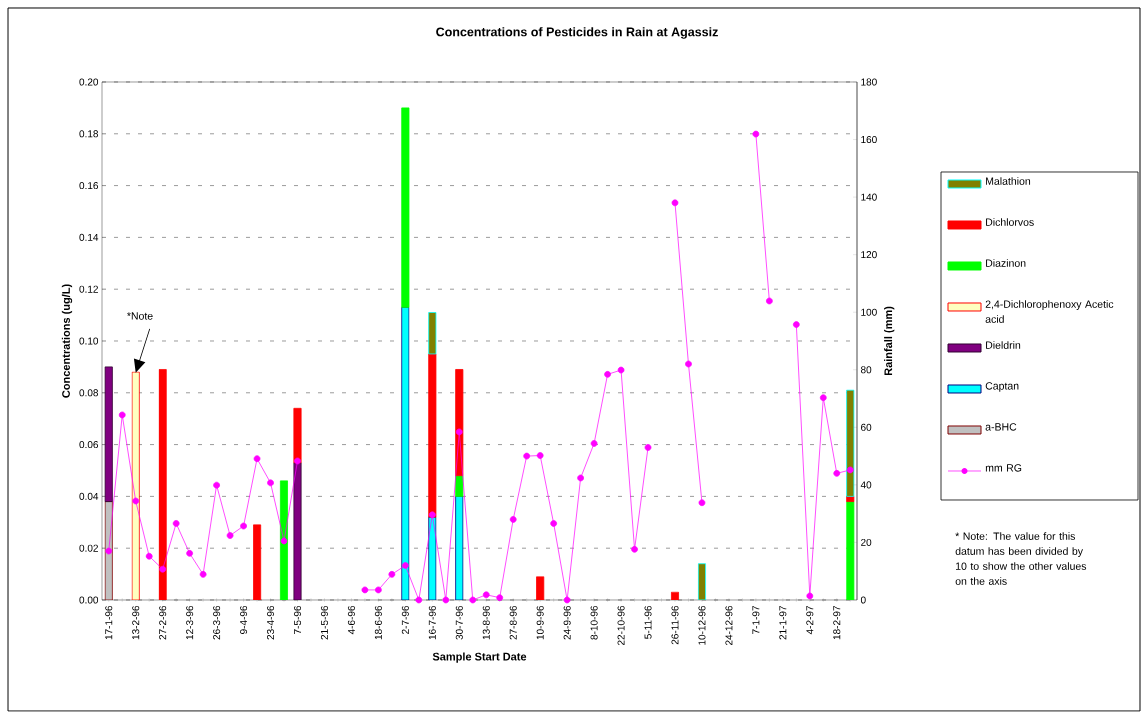 The height and width of the screenshot is (719, 1141). What do you see at coordinates (190, 622) in the screenshot?
I see `x-tick-label: 12-3-96` at bounding box center [190, 622].